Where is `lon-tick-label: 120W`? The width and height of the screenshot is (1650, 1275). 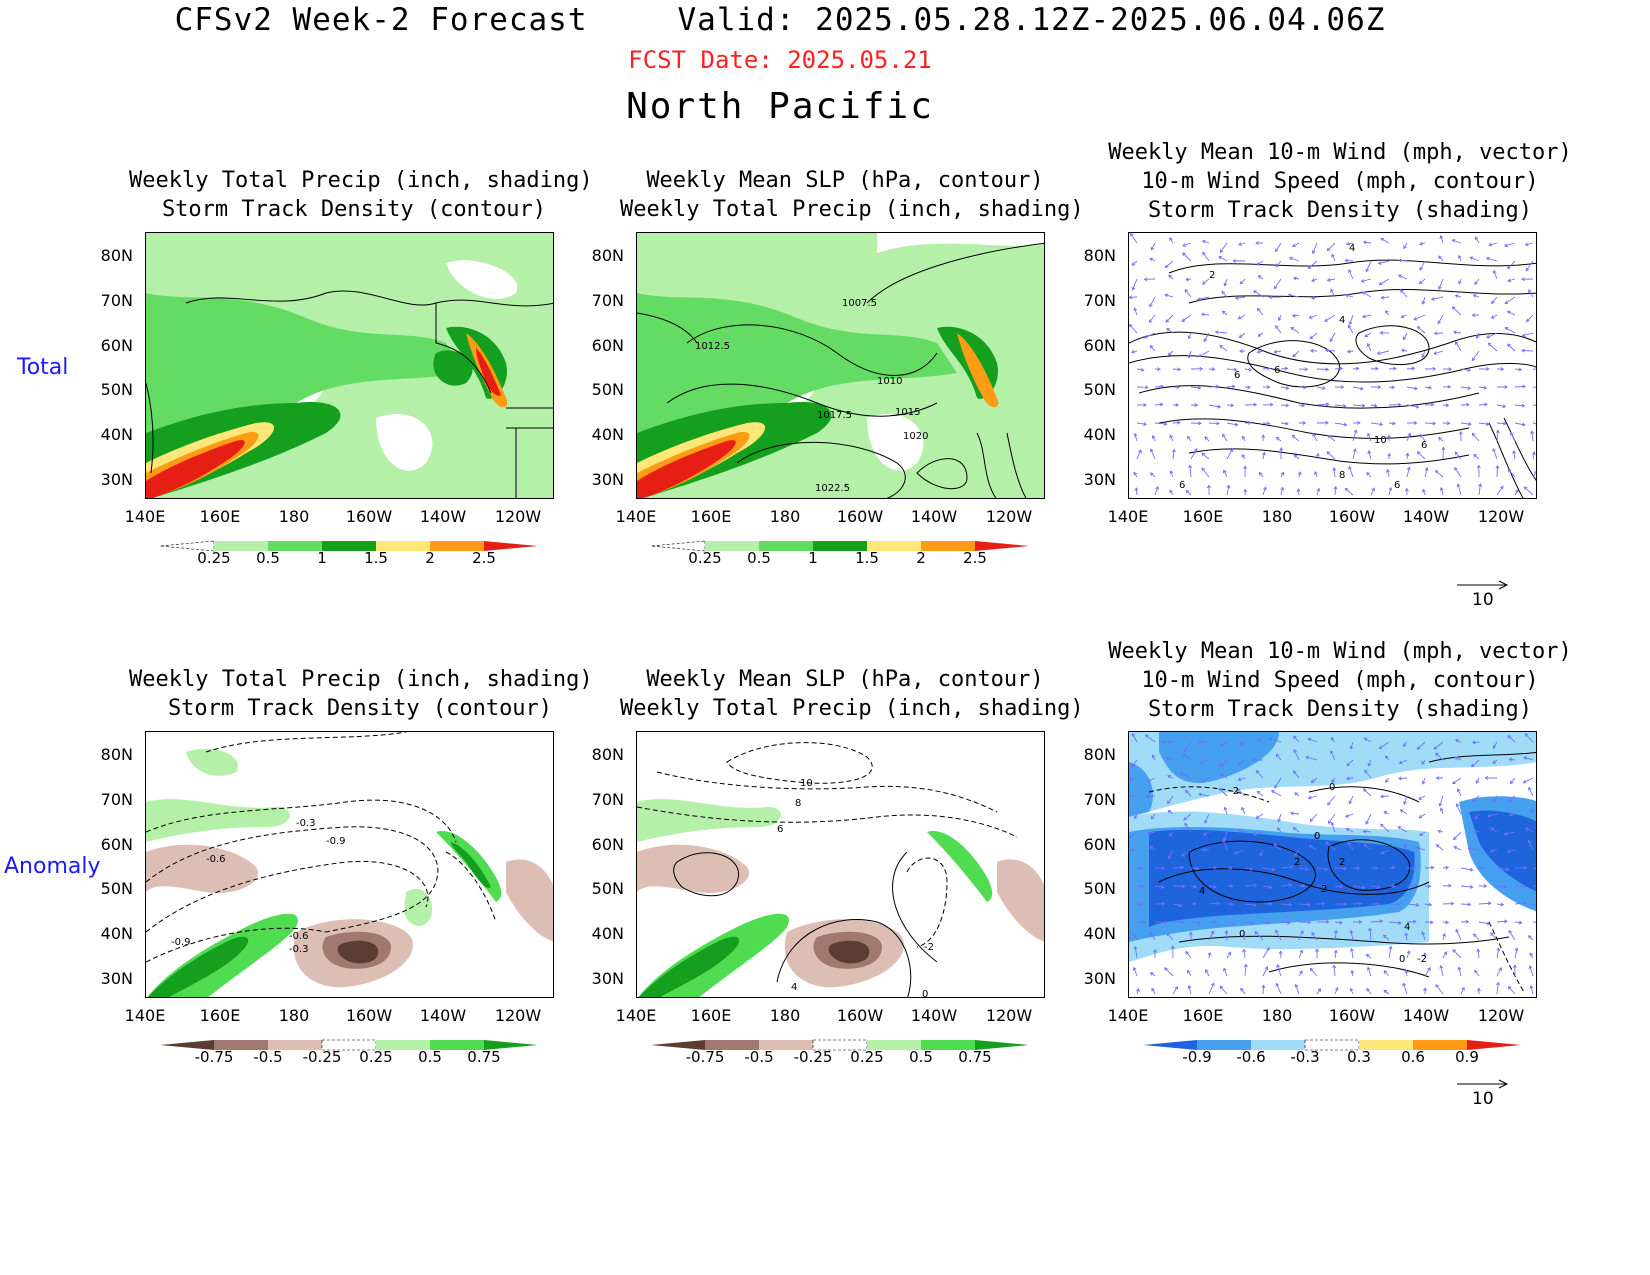 lon-tick-label: 120W is located at coordinates (518, 516).